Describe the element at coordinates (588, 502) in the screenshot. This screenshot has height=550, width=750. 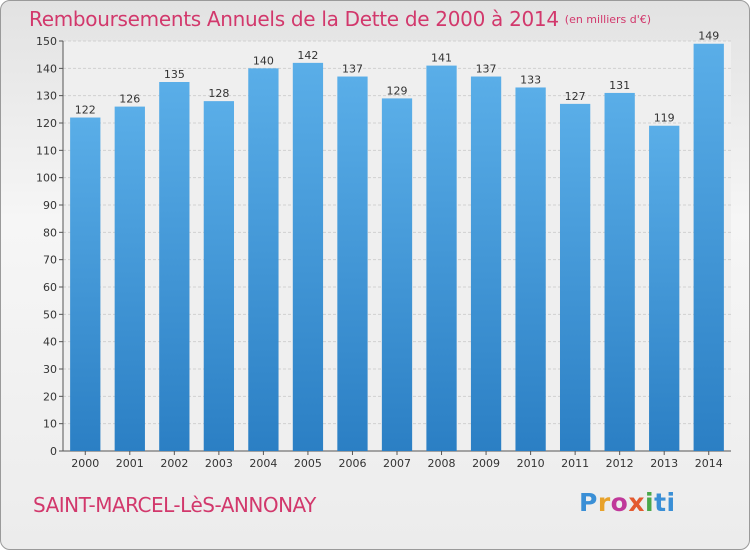
I see `logo-letter: P` at that location.